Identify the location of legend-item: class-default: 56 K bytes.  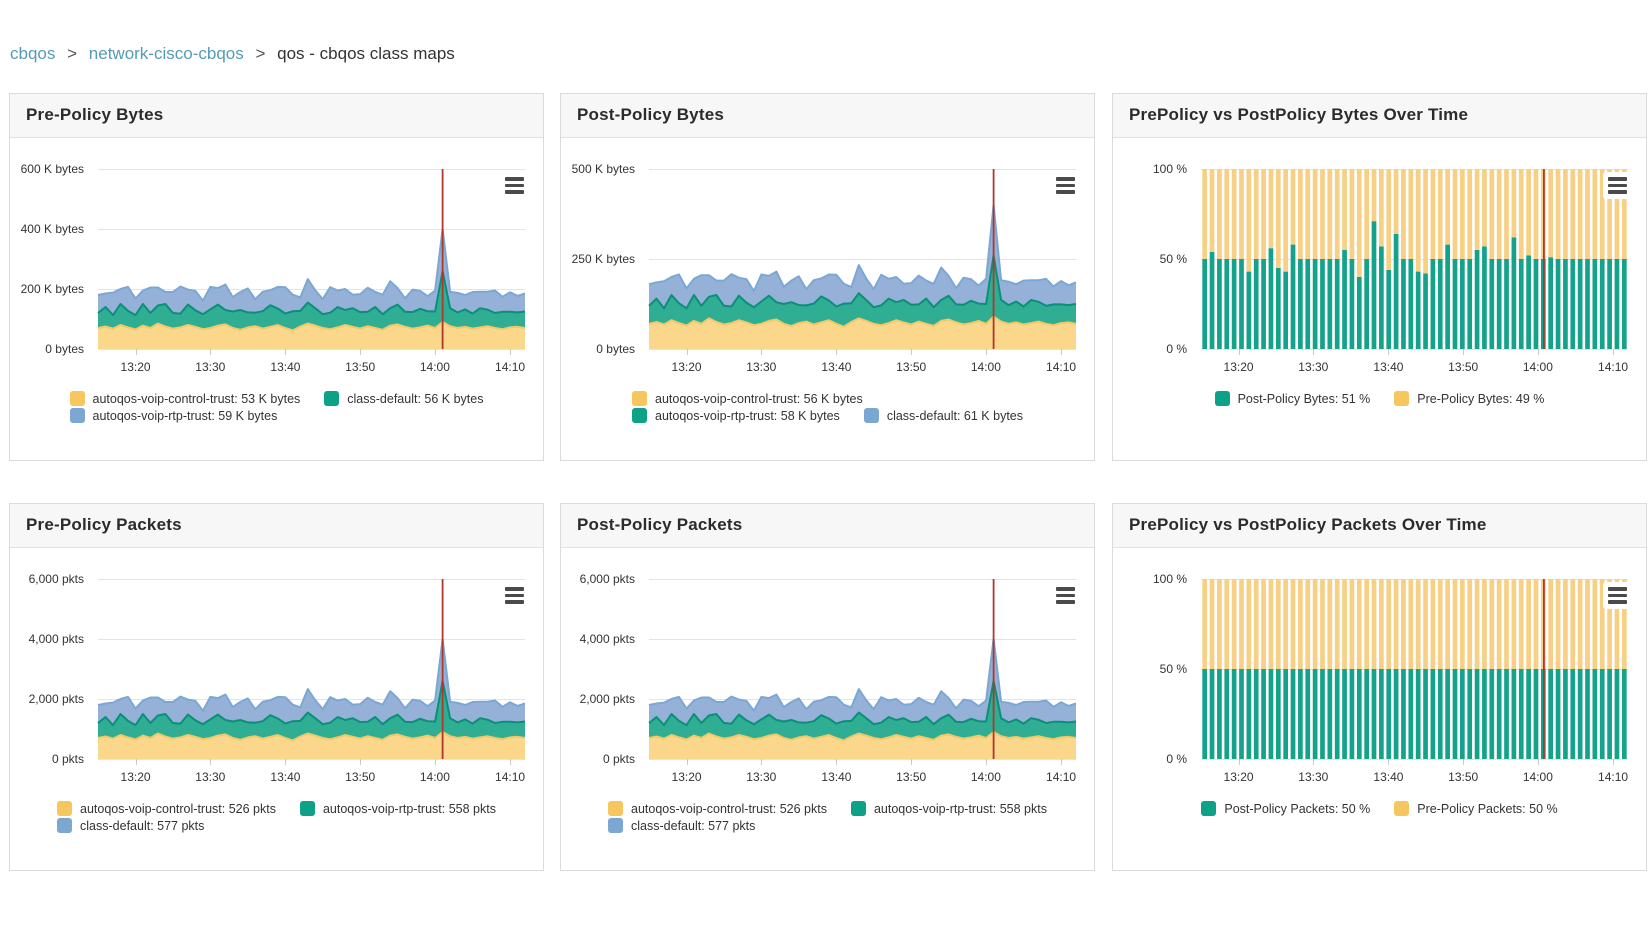
(403, 398).